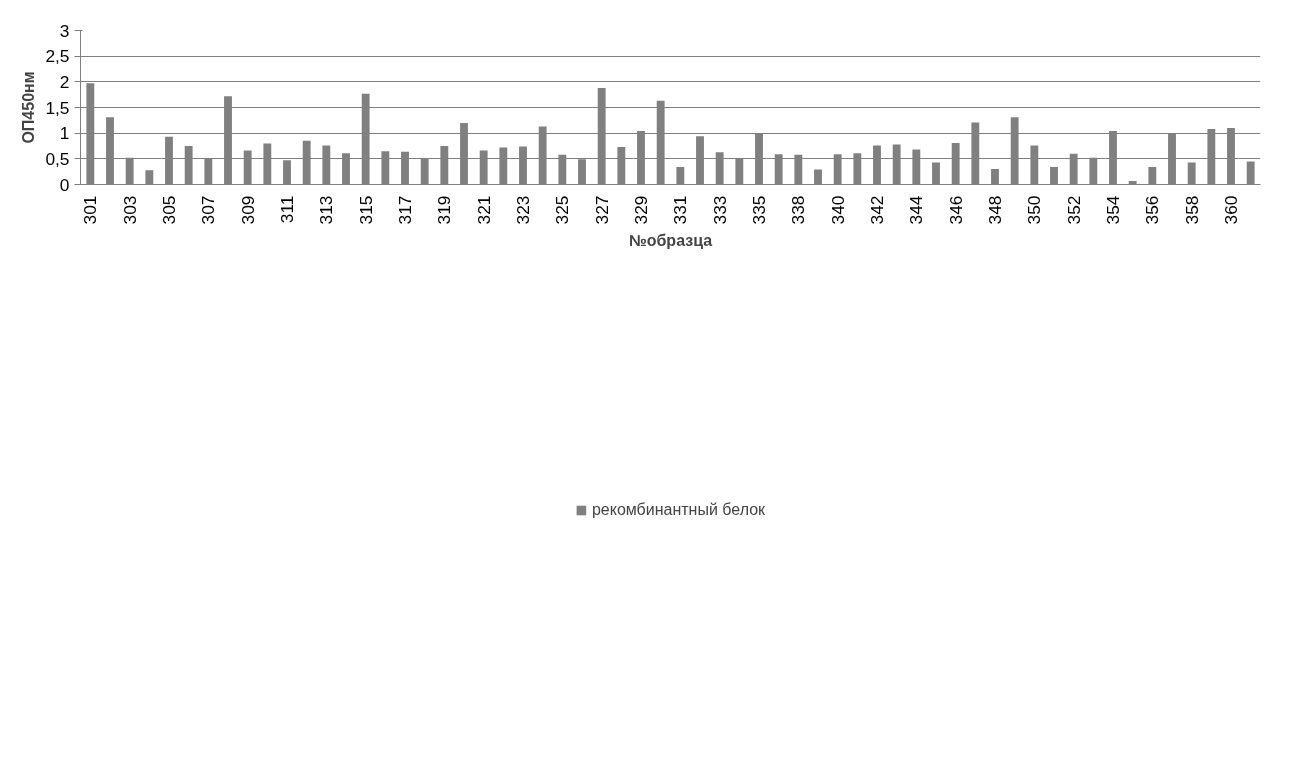 The height and width of the screenshot is (774, 1290). Describe the element at coordinates (719, 210) in the screenshot. I see `x-tick-label: 333` at that location.